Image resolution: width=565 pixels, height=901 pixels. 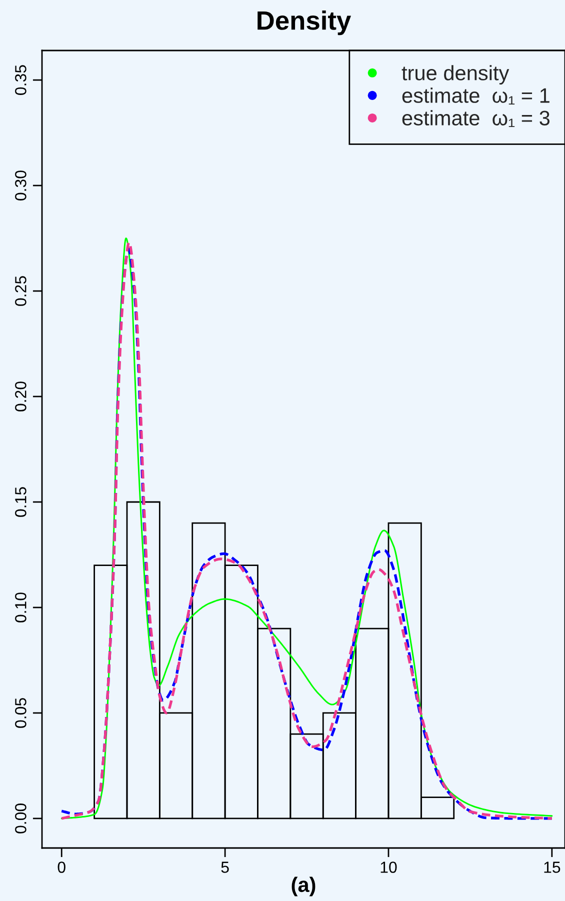 What do you see at coordinates (476, 119) in the screenshot?
I see `legend-label: estimate ω₁ = 3` at bounding box center [476, 119].